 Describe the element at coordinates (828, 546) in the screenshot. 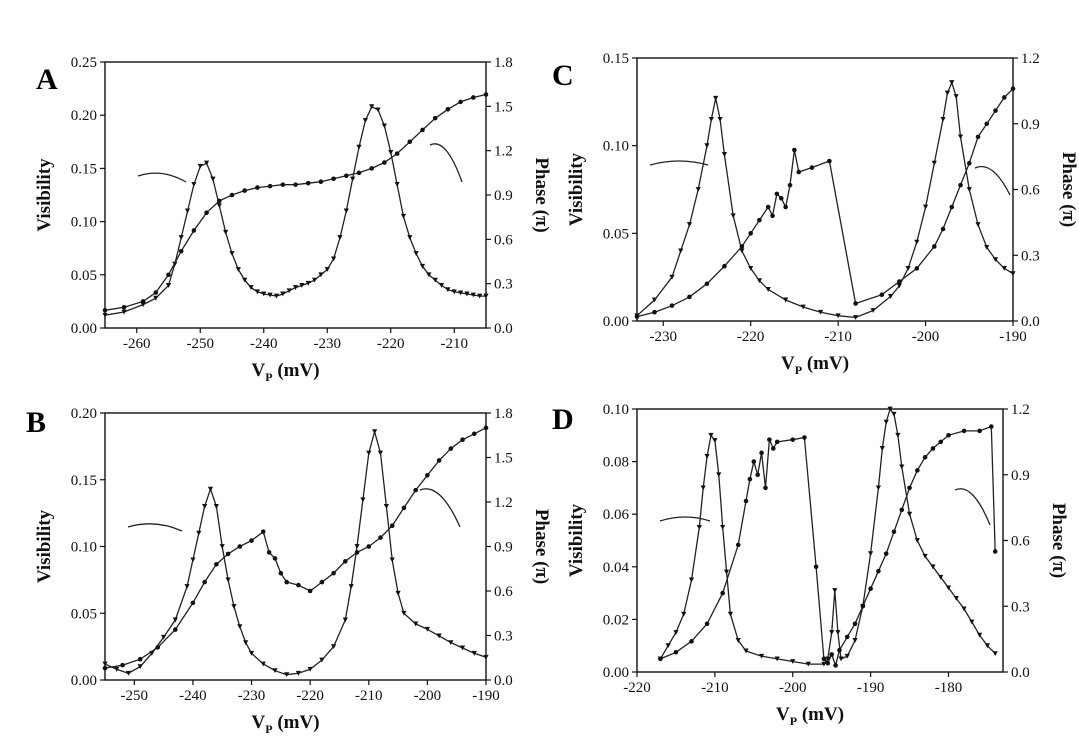

I see `series-line-phase` at that location.